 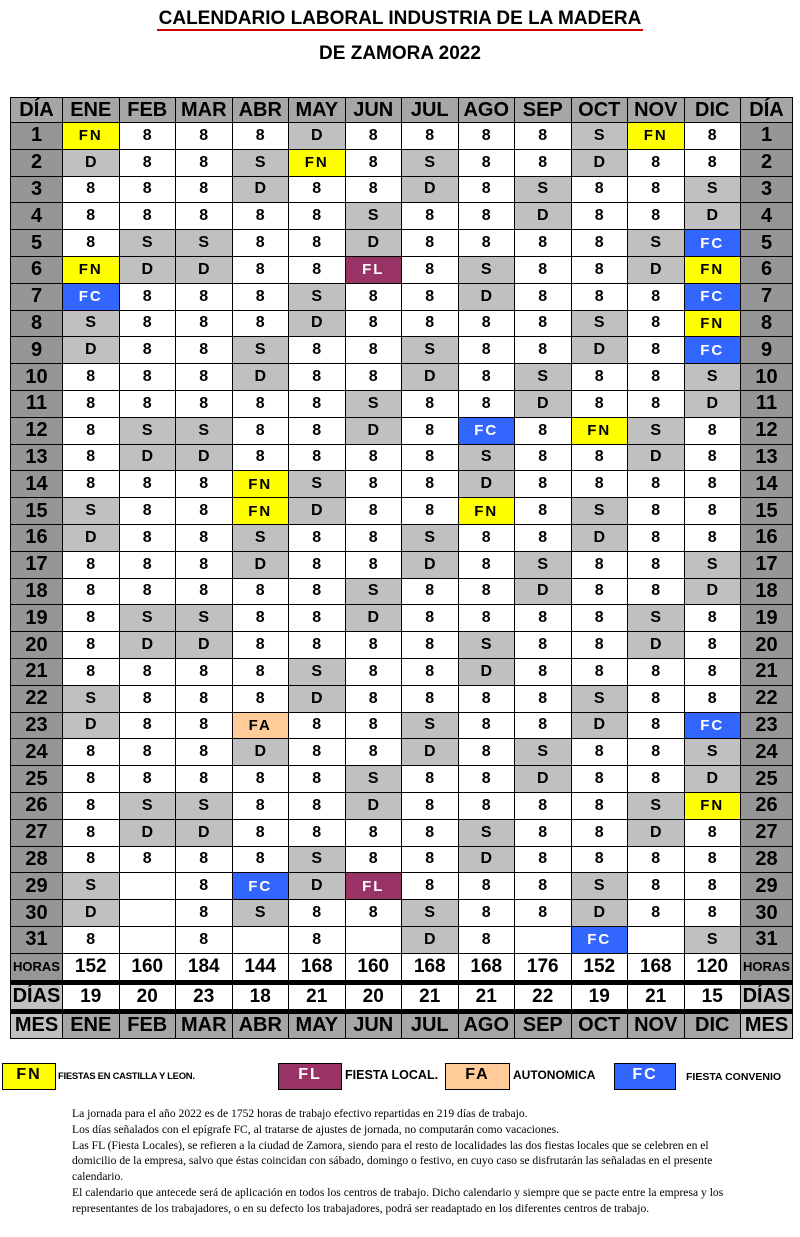 I want to click on dias-label: DÍAS, so click(x=36, y=997).